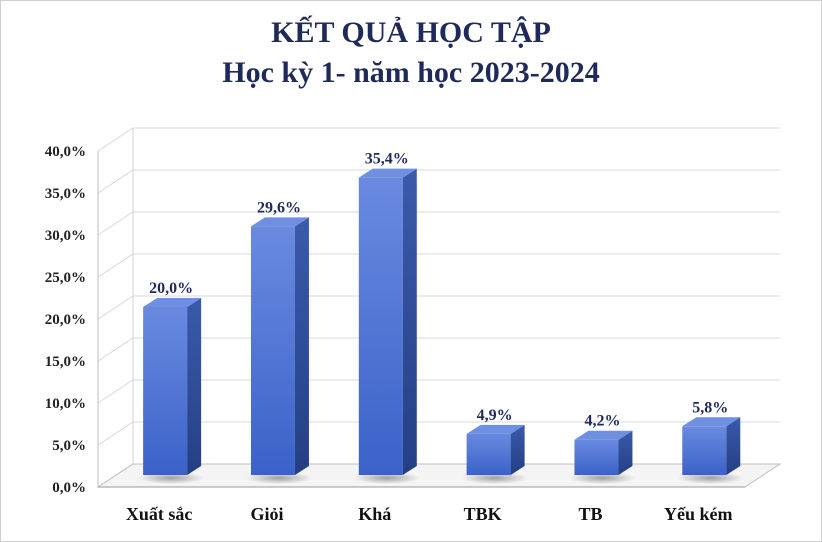 The image size is (822, 542). Describe the element at coordinates (171, 288) in the screenshot. I see `data-label: 20,0%` at that location.